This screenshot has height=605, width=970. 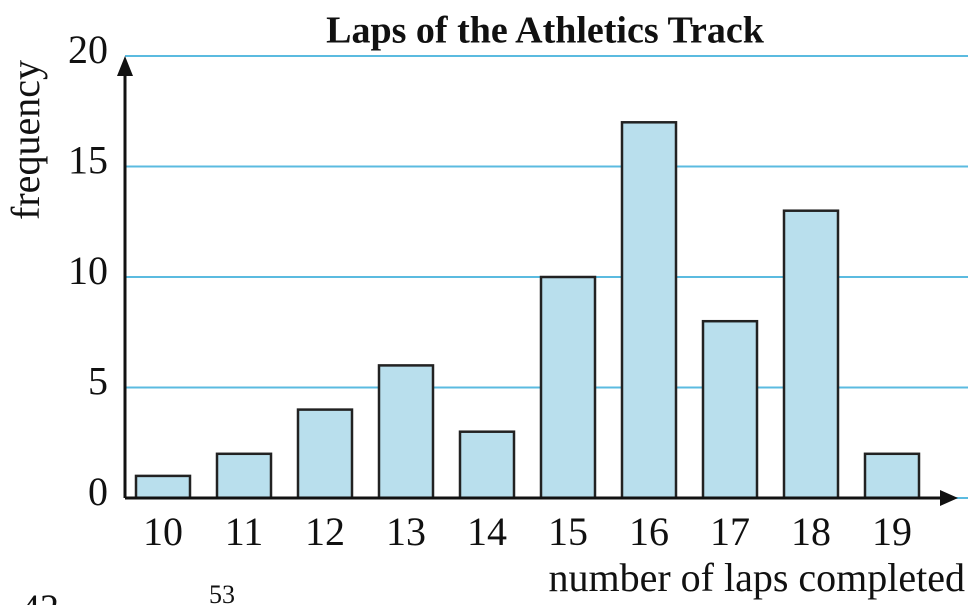 I want to click on x-axis-label: number of laps completed, so click(x=756, y=577).